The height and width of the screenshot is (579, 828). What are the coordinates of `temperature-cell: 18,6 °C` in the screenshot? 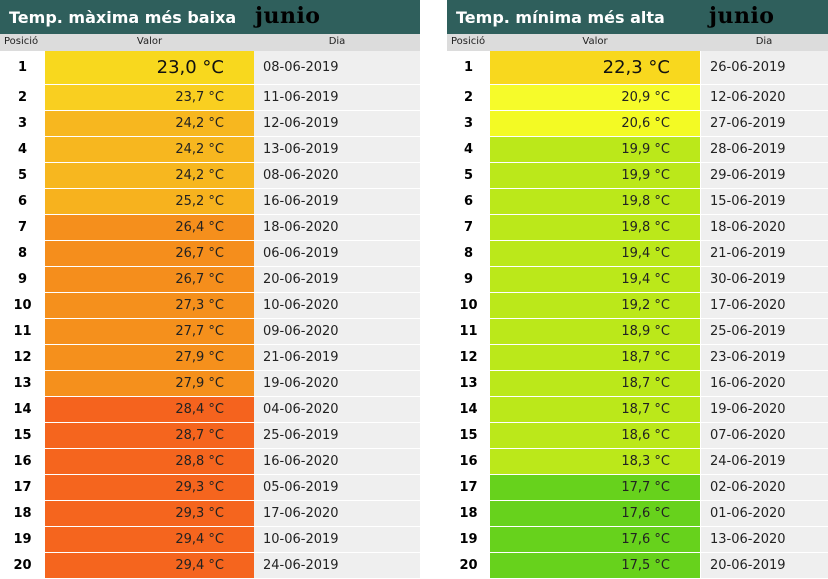 It's located at (595, 435).